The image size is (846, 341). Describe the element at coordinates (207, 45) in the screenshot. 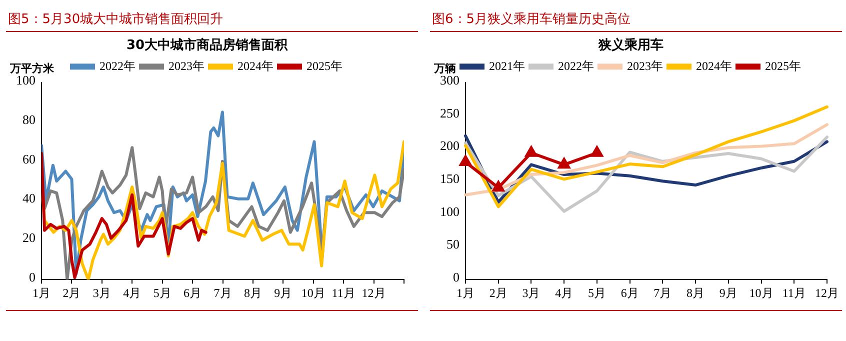

I see `chart-subtitle: 30大中城市商品房销售面积` at that location.